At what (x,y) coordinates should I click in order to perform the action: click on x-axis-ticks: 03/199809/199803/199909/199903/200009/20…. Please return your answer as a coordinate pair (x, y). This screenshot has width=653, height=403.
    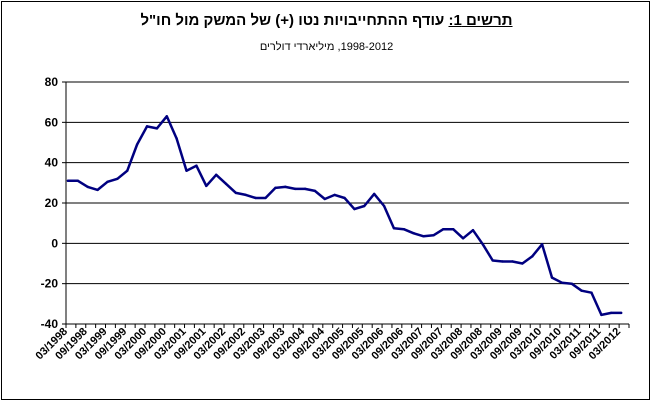
    Looking at the image, I should click on (329, 343).